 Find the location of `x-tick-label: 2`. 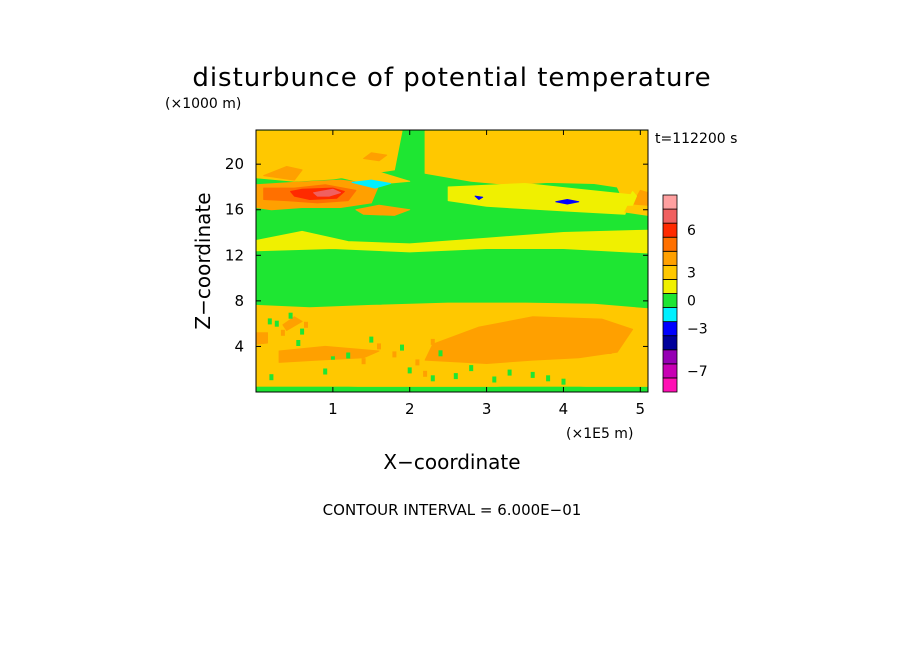

x-tick-label: 2 is located at coordinates (410, 409).